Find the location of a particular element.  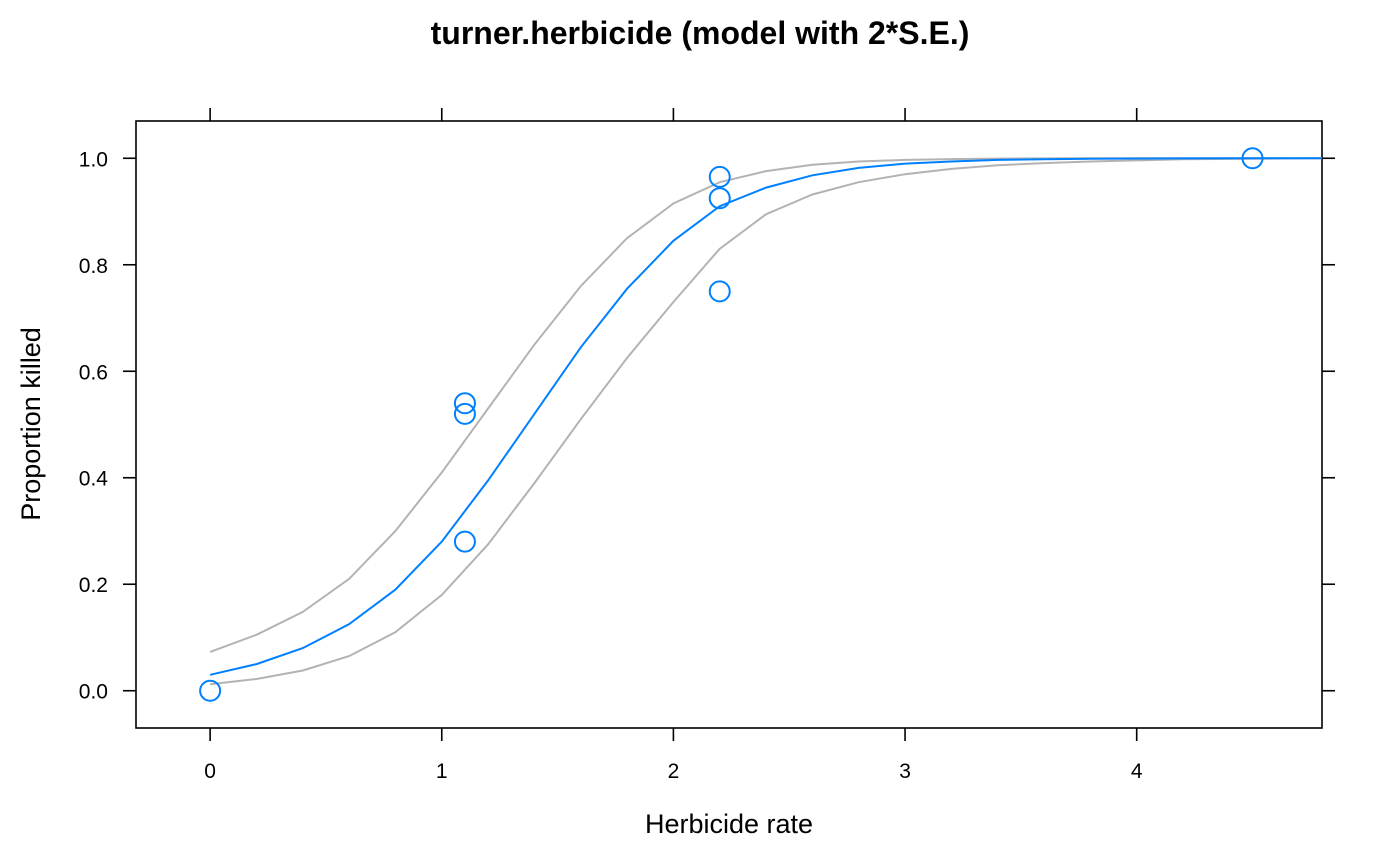

y-tick-label: 0.0 is located at coordinates (93, 692).